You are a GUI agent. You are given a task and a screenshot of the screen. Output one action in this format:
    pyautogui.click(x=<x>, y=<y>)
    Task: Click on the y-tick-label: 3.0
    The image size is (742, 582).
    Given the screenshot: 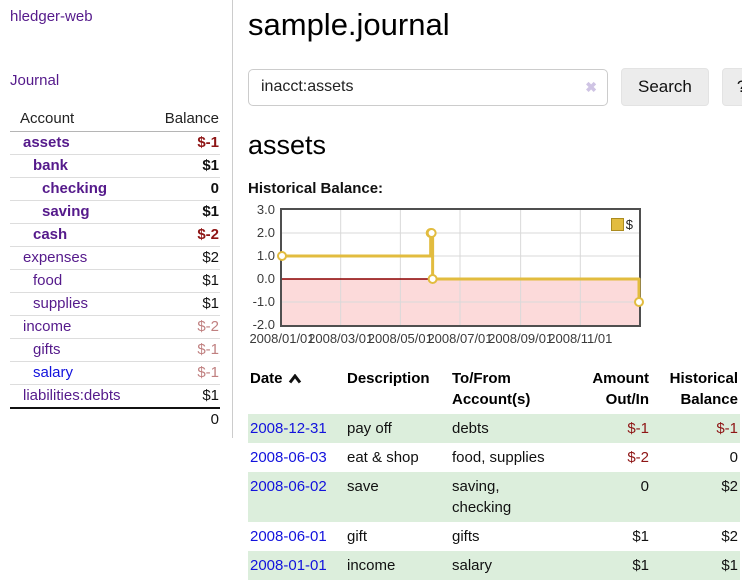 What is the action you would take?
    pyautogui.click(x=265, y=209)
    